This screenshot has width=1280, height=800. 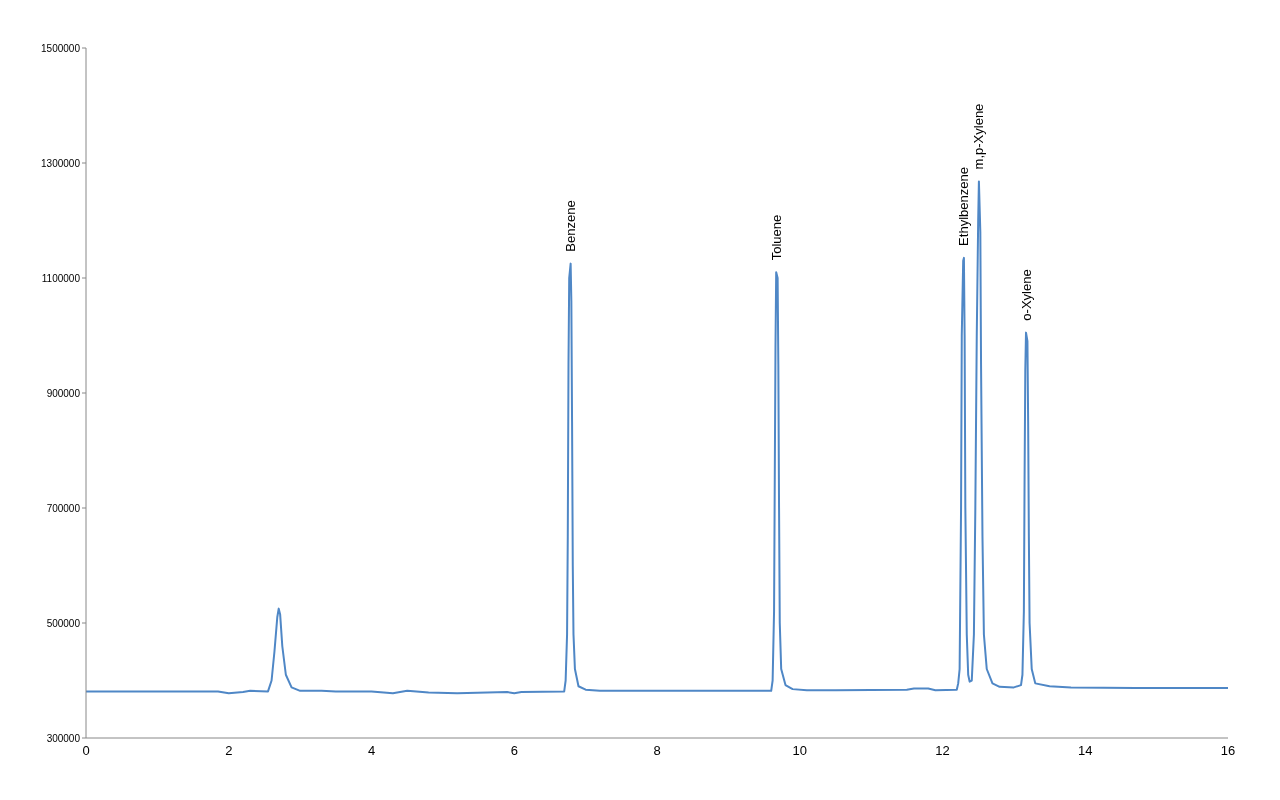 I want to click on y-tick-label: 1500000, so click(x=61, y=48).